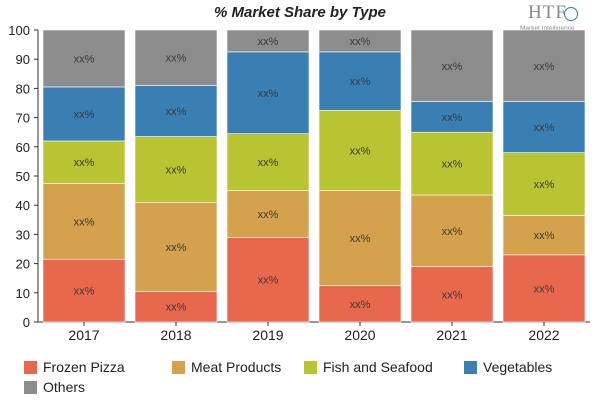 Image resolution: width=600 pixels, height=400 pixels. Describe the element at coordinates (175, 335) in the screenshot. I see `x-tick-label: 2018` at that location.